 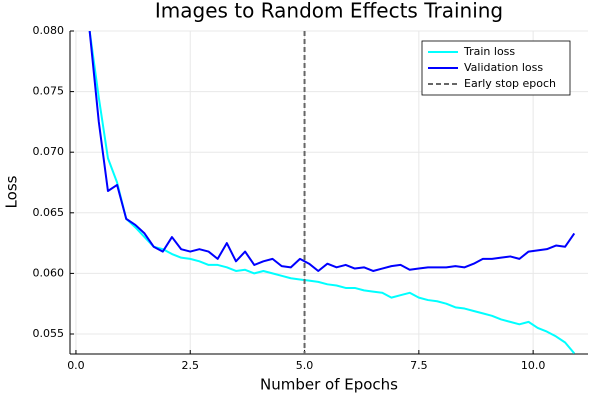 What do you see at coordinates (305, 365) in the screenshot?
I see `x-tick-label: 5.0` at bounding box center [305, 365].